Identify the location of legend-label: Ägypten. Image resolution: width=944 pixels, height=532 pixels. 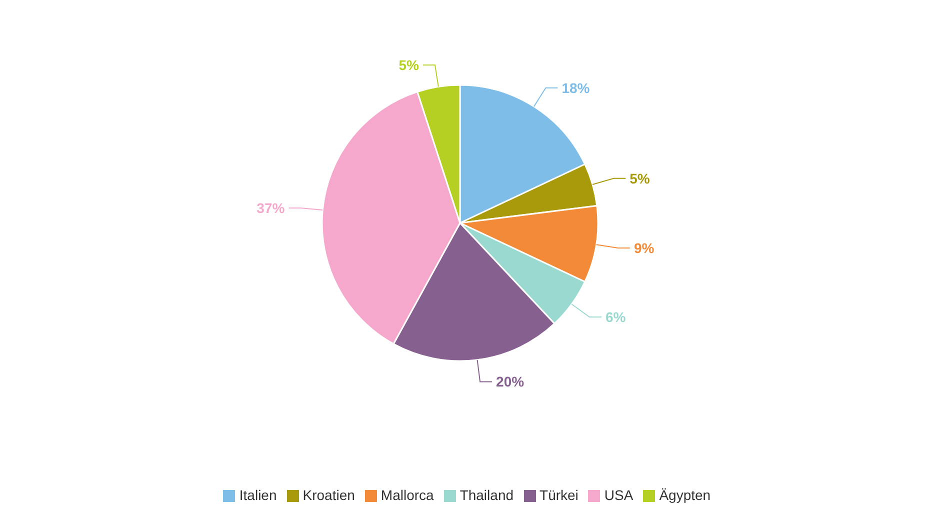
(685, 495).